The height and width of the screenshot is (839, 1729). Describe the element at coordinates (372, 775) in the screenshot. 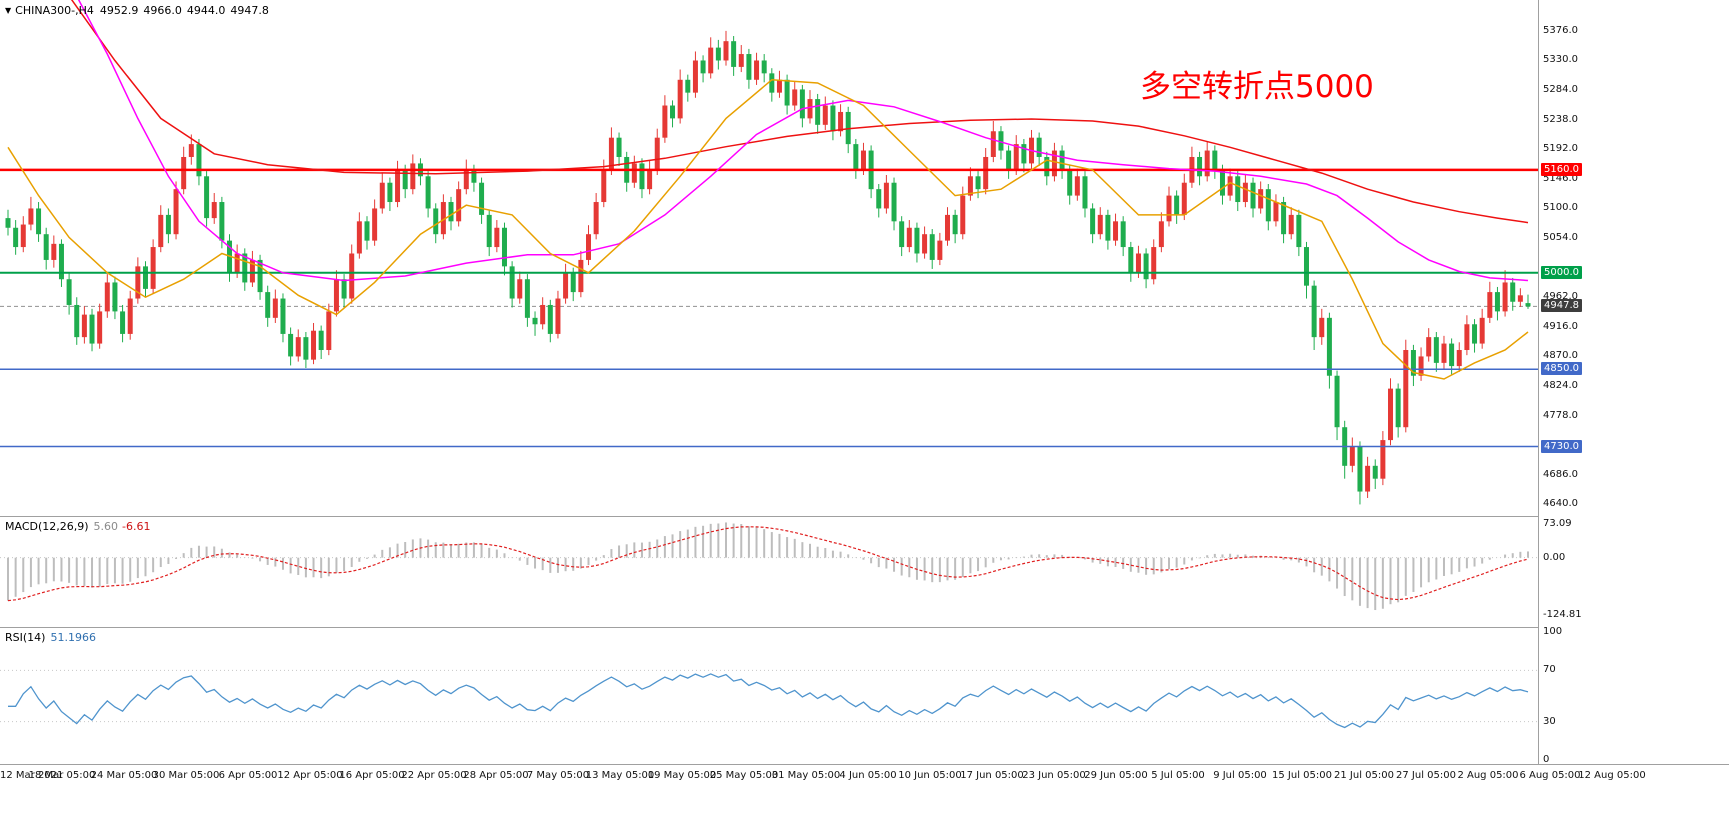

I see `time-axis-label: 16 Apr 05:00` at that location.